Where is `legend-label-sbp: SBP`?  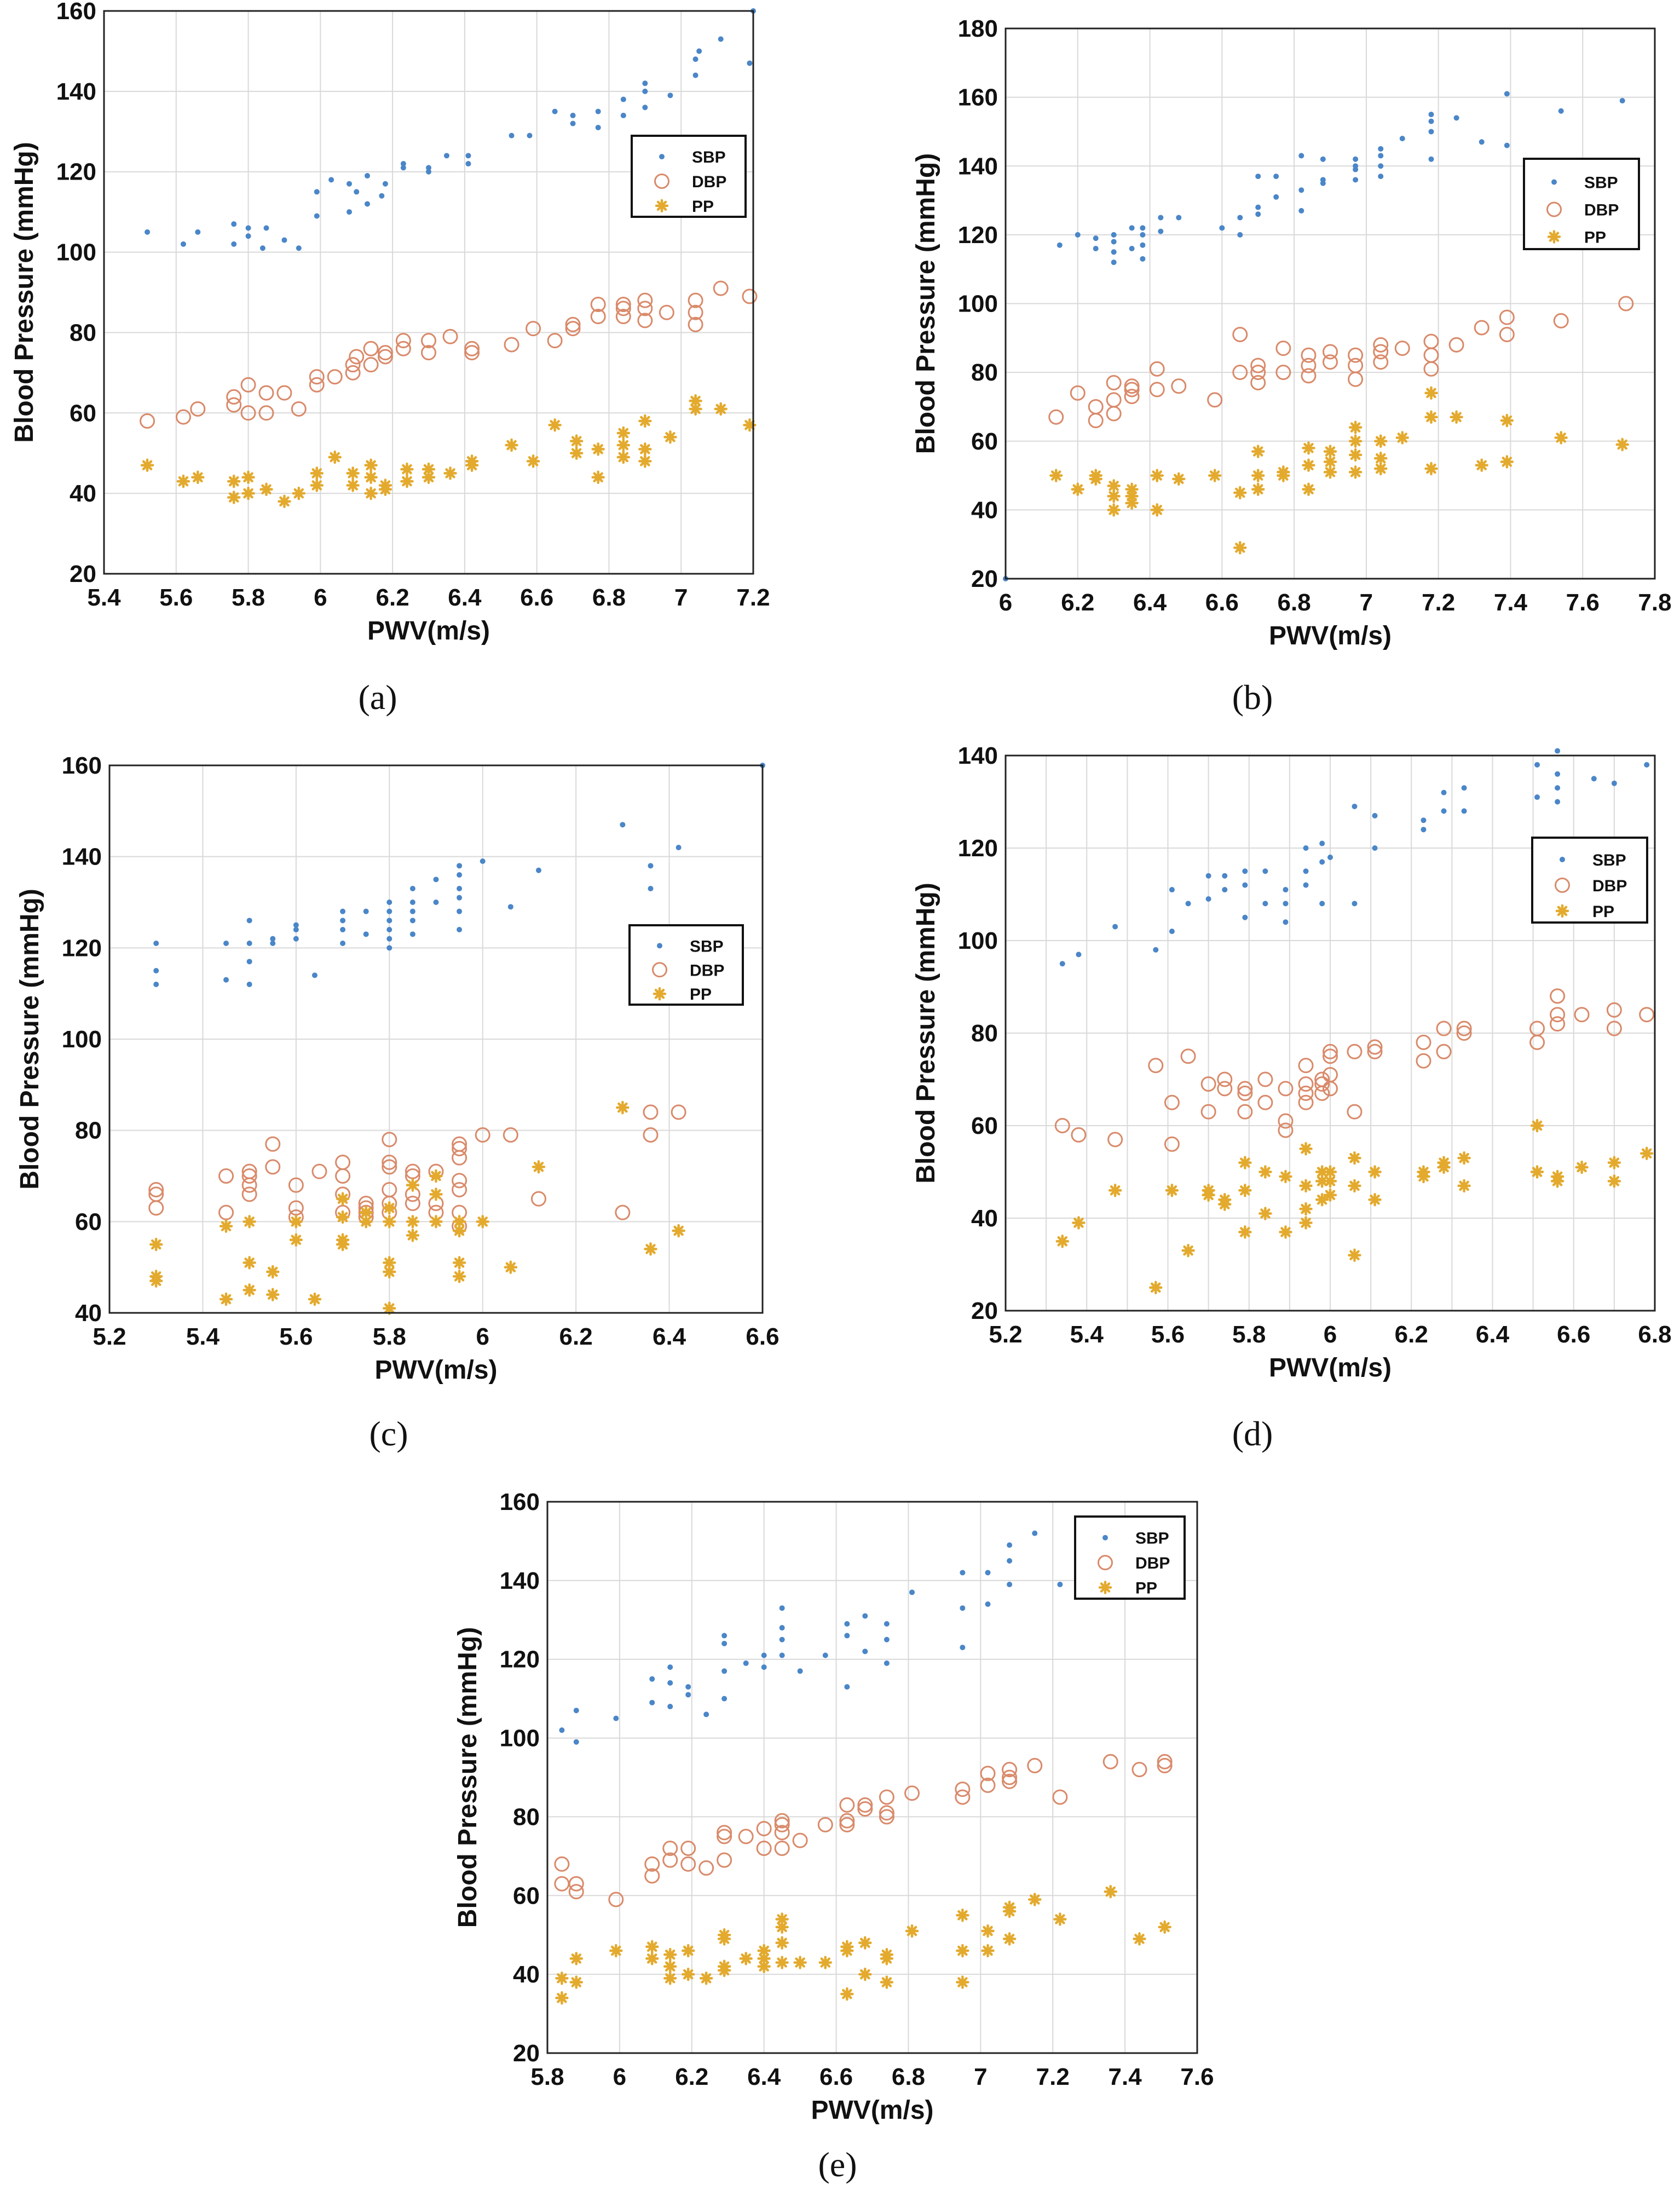
legend-label-sbp: SBP is located at coordinates (707, 946).